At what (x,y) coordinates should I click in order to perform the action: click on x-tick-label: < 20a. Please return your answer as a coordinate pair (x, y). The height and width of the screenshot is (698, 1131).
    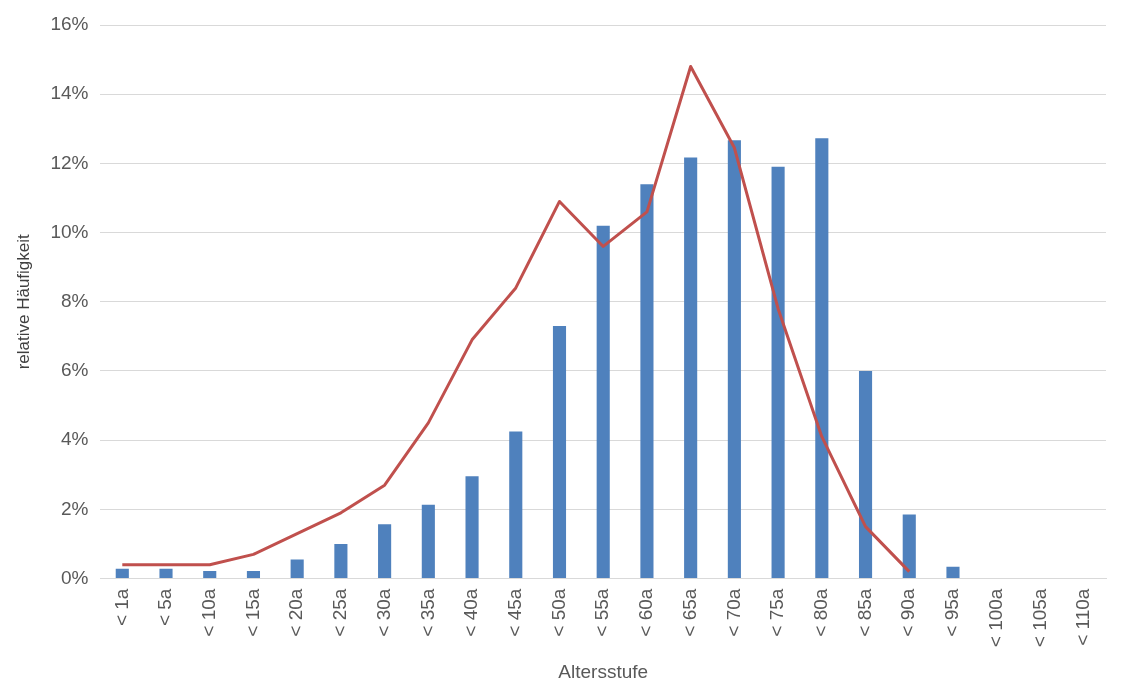
    Looking at the image, I should click on (296, 612).